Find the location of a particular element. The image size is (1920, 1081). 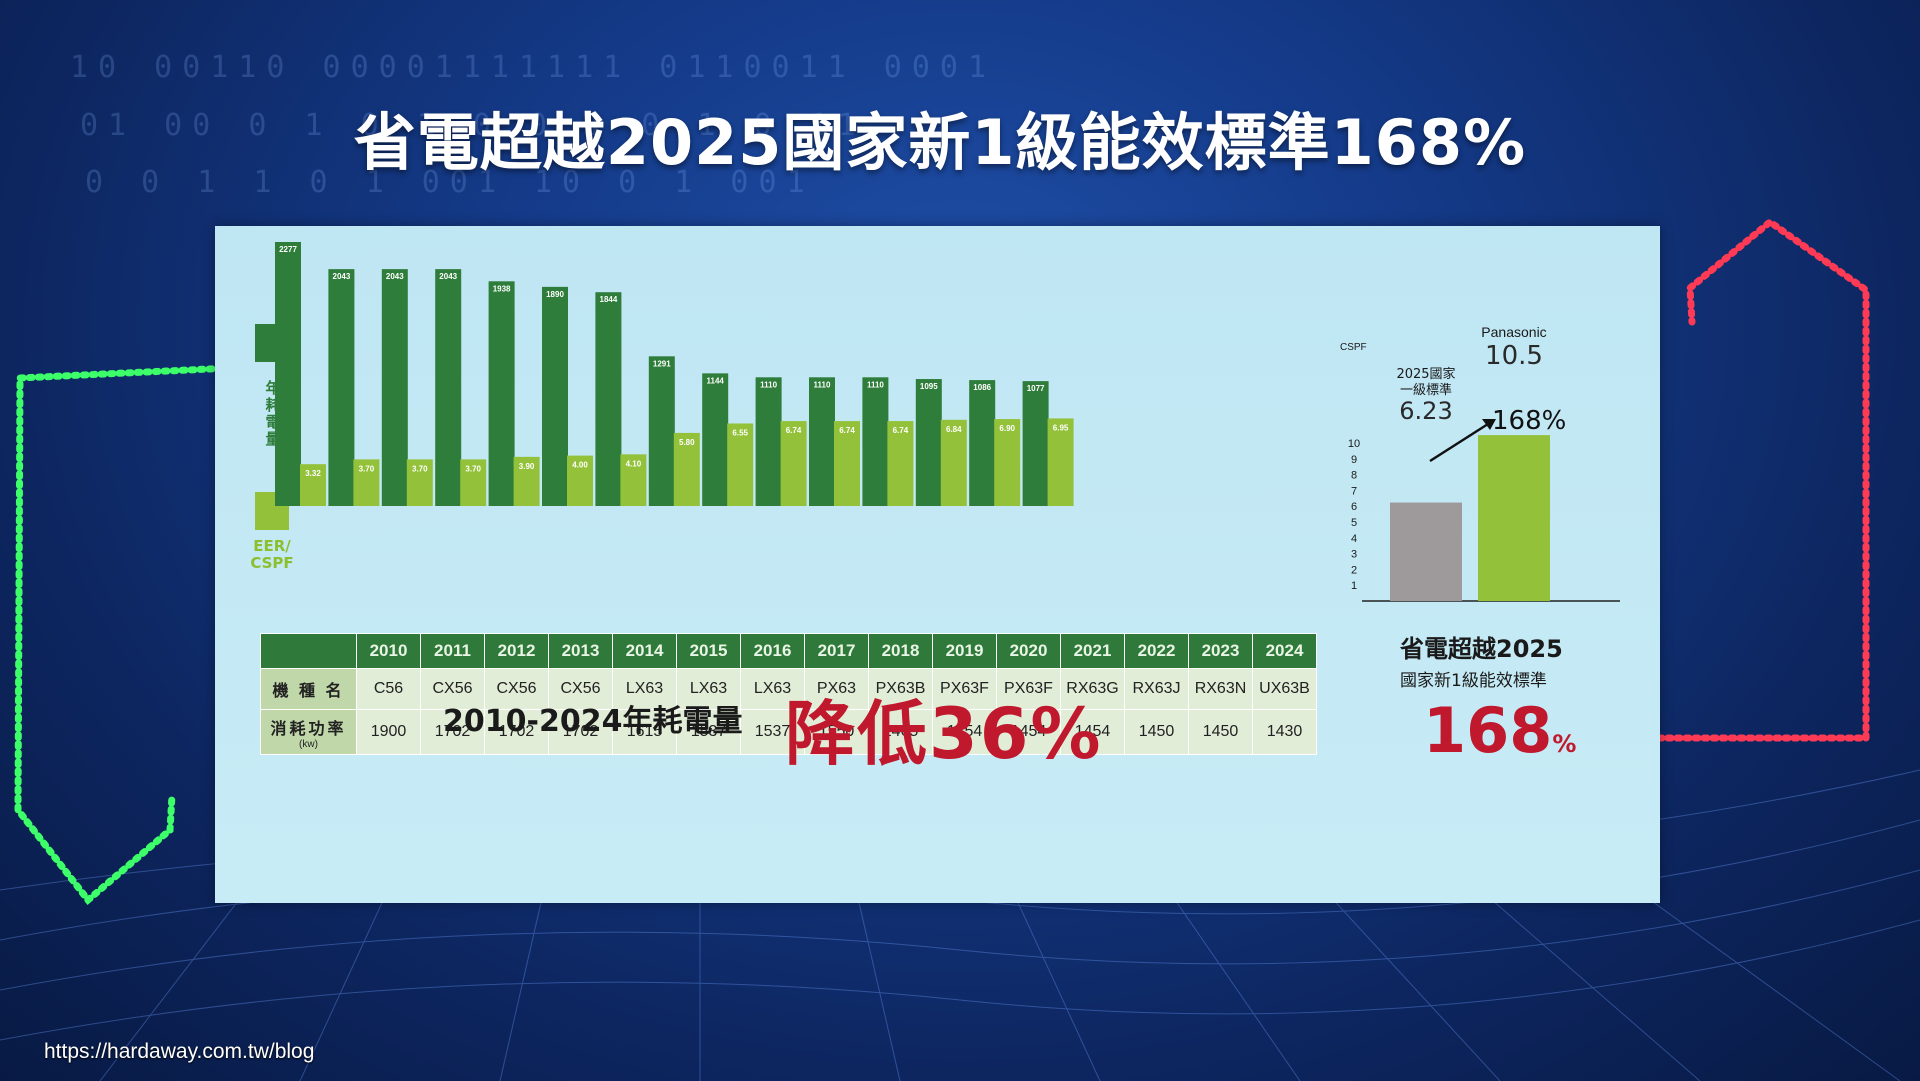

bar-annual-2016 is located at coordinates (608, 399).